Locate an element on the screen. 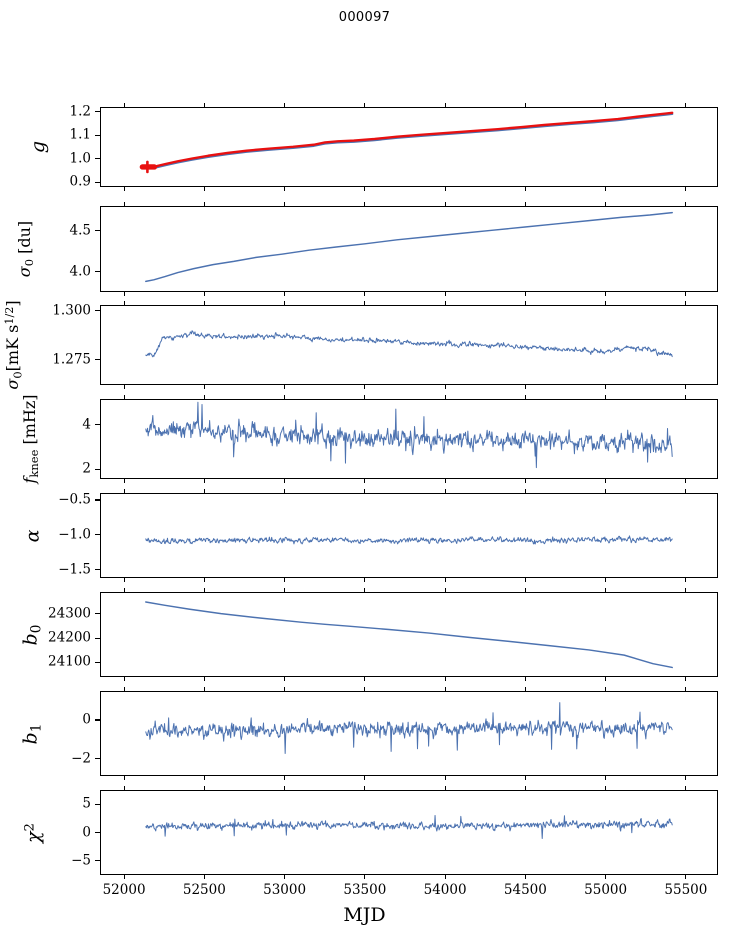 The height and width of the screenshot is (944, 729). x-tick-label: 53500 is located at coordinates (365, 890).